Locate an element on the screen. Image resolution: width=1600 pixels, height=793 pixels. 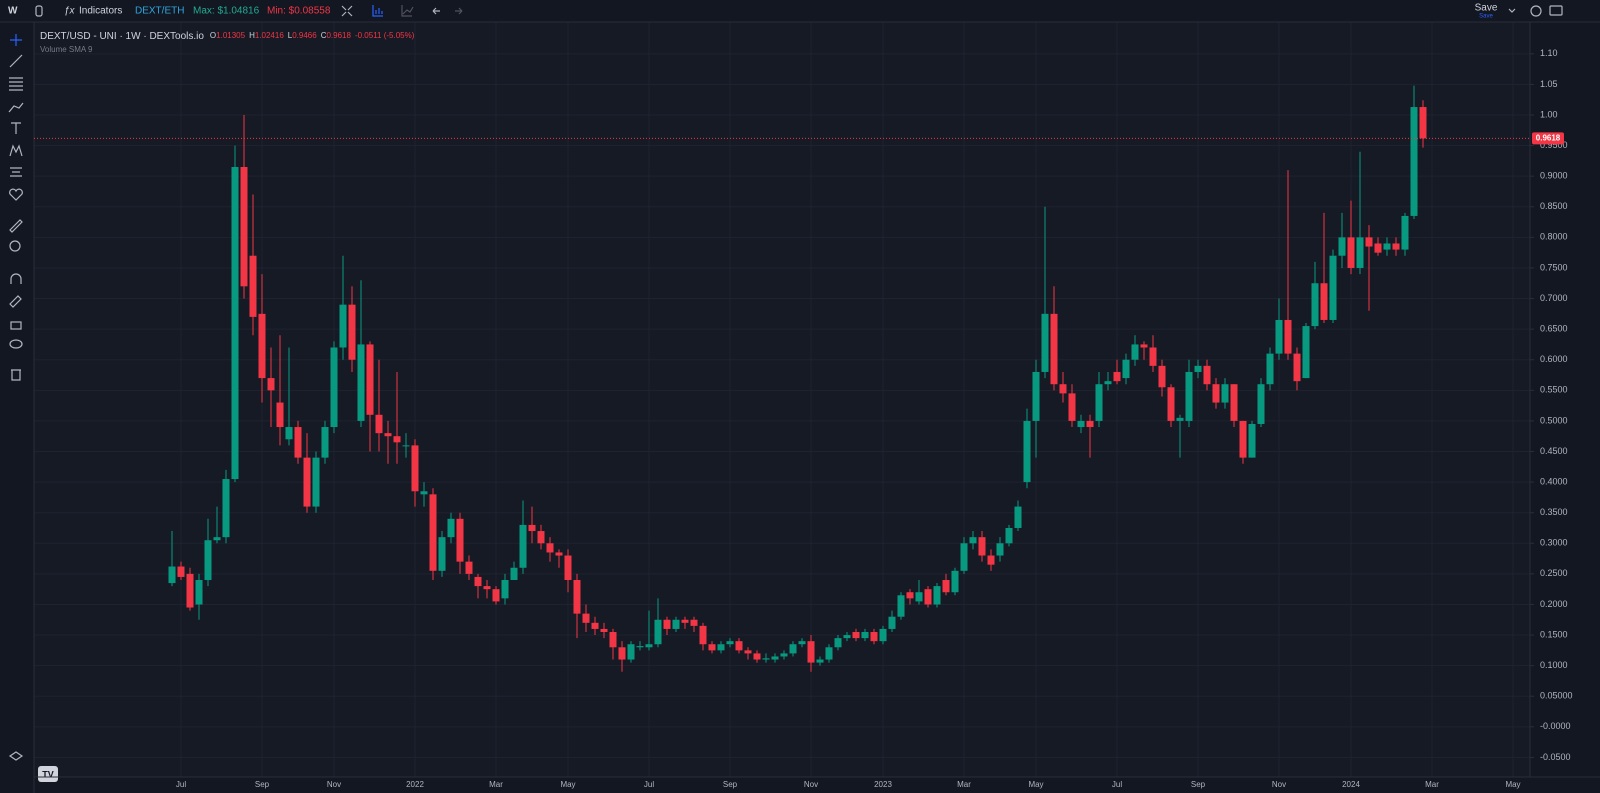
zoom-tool is located at coordinates (15, 246).